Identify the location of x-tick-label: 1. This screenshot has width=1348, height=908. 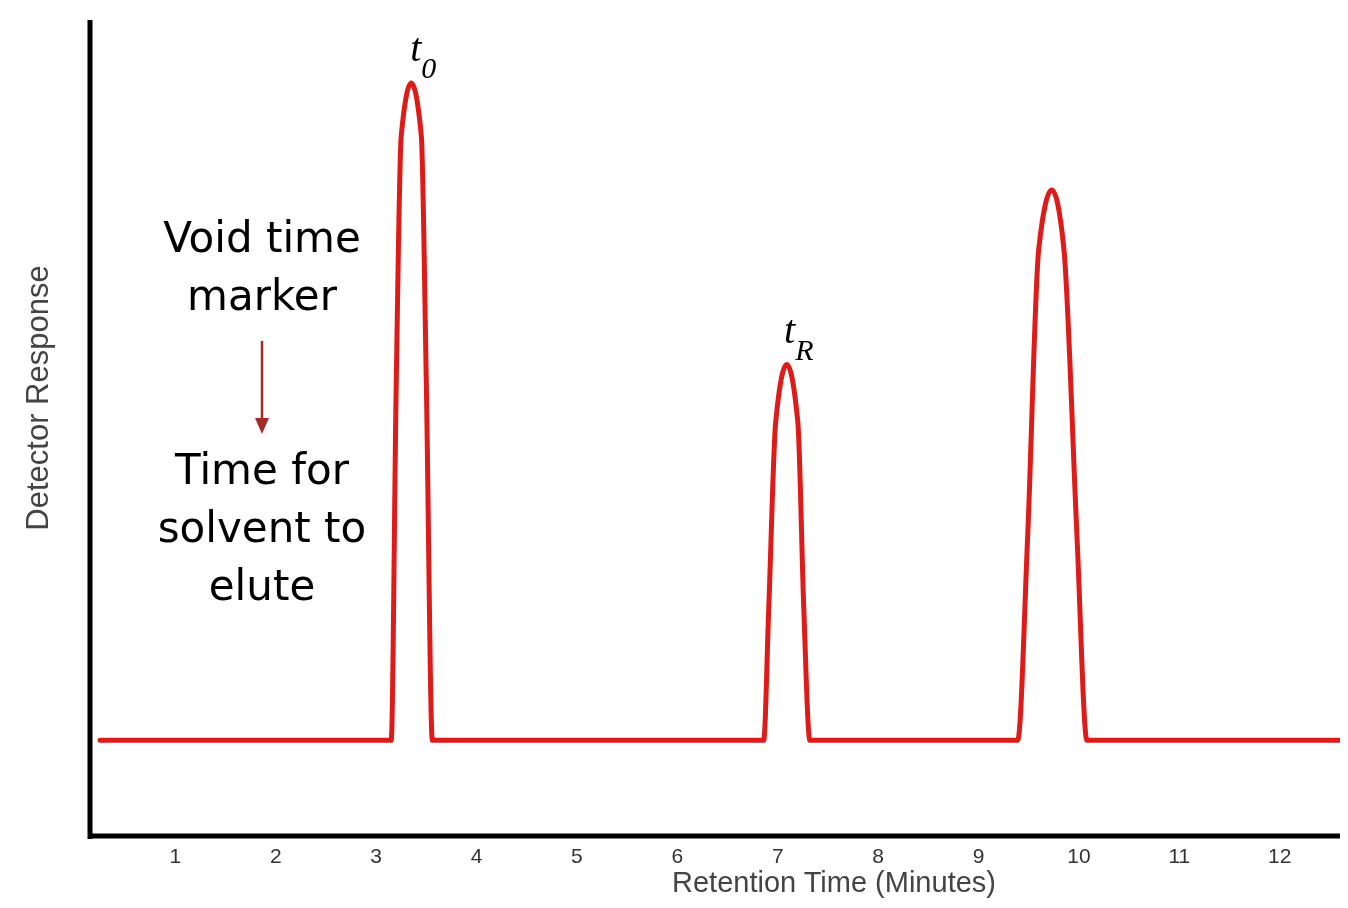
(175, 855).